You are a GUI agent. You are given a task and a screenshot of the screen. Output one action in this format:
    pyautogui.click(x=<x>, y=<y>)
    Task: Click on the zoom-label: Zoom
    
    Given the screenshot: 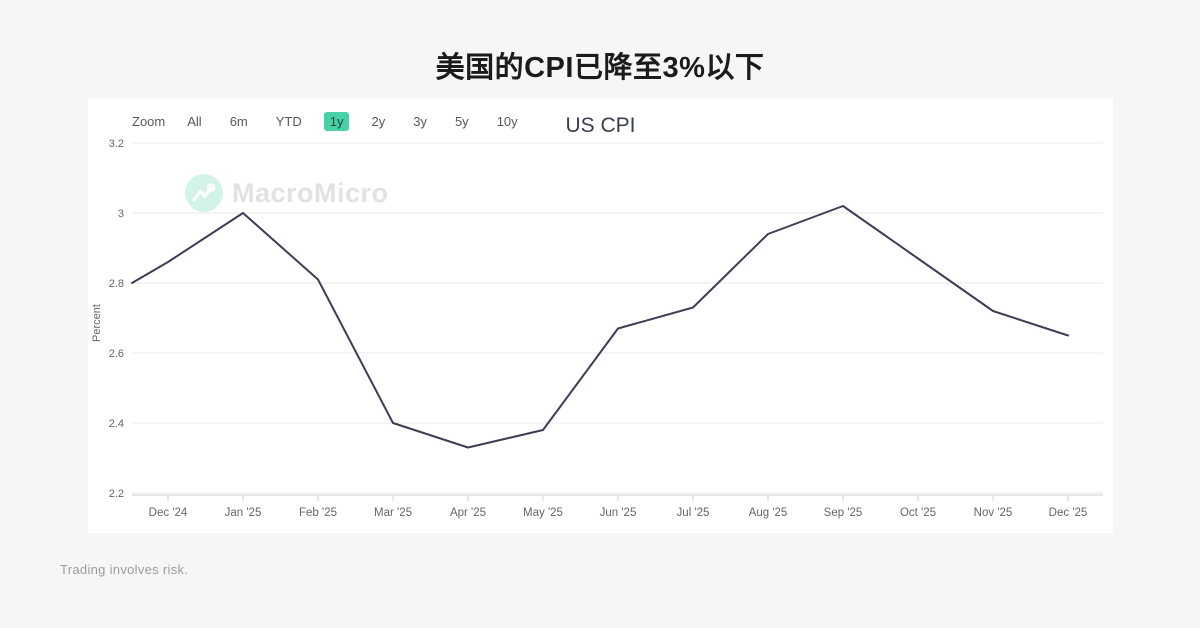 What is the action you would take?
    pyautogui.click(x=149, y=121)
    